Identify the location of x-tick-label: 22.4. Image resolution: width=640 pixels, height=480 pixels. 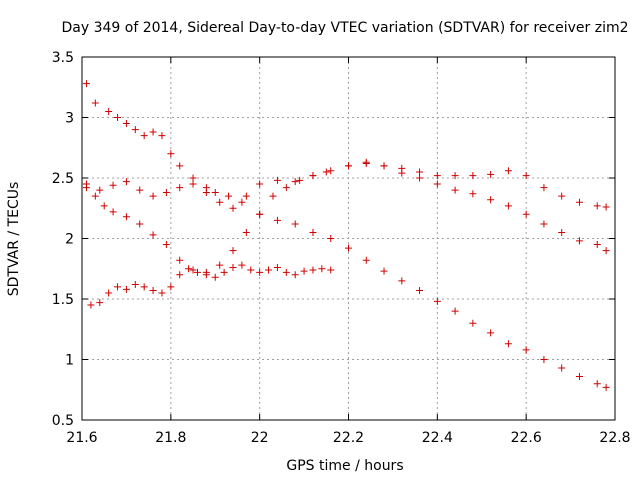
(437, 438).